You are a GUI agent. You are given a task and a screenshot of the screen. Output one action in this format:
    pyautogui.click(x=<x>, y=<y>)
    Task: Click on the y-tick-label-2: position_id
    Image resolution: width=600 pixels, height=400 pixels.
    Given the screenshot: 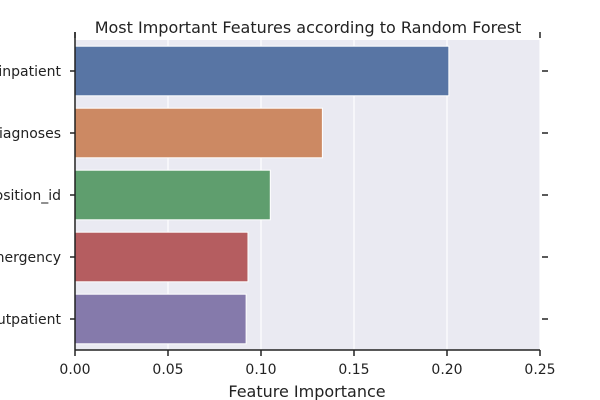 What is the action you would take?
    pyautogui.click(x=30, y=196)
    